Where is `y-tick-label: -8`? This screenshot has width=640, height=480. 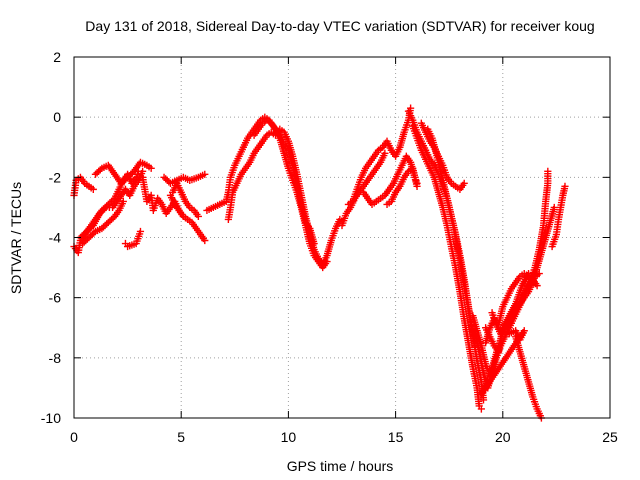 y-tick-label: -8 is located at coordinates (55, 358).